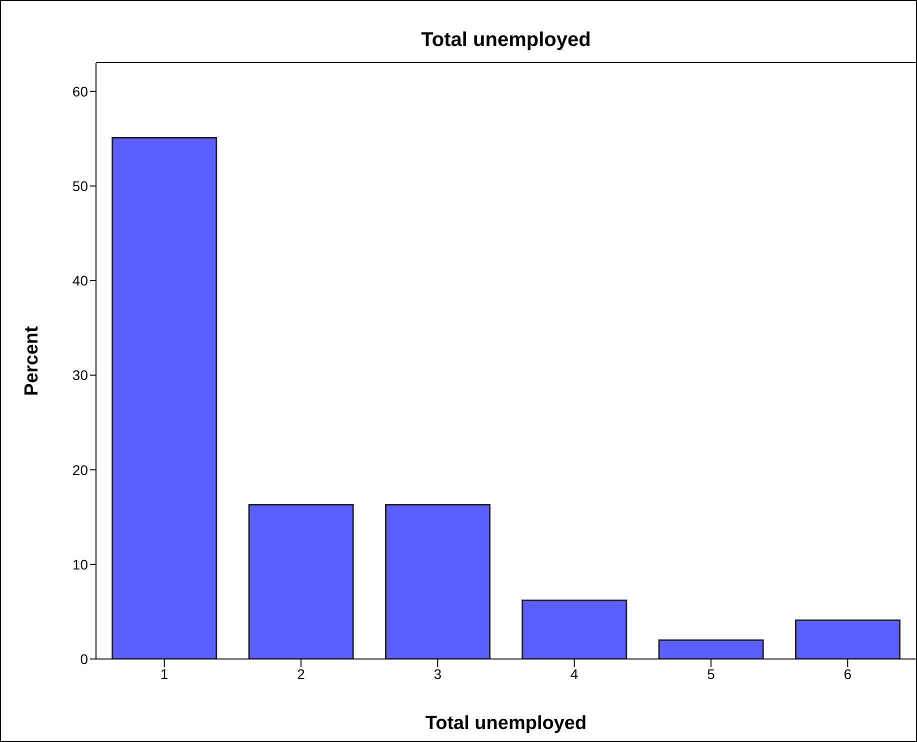  Describe the element at coordinates (438, 674) in the screenshot. I see `x-tick-label: 3` at that location.